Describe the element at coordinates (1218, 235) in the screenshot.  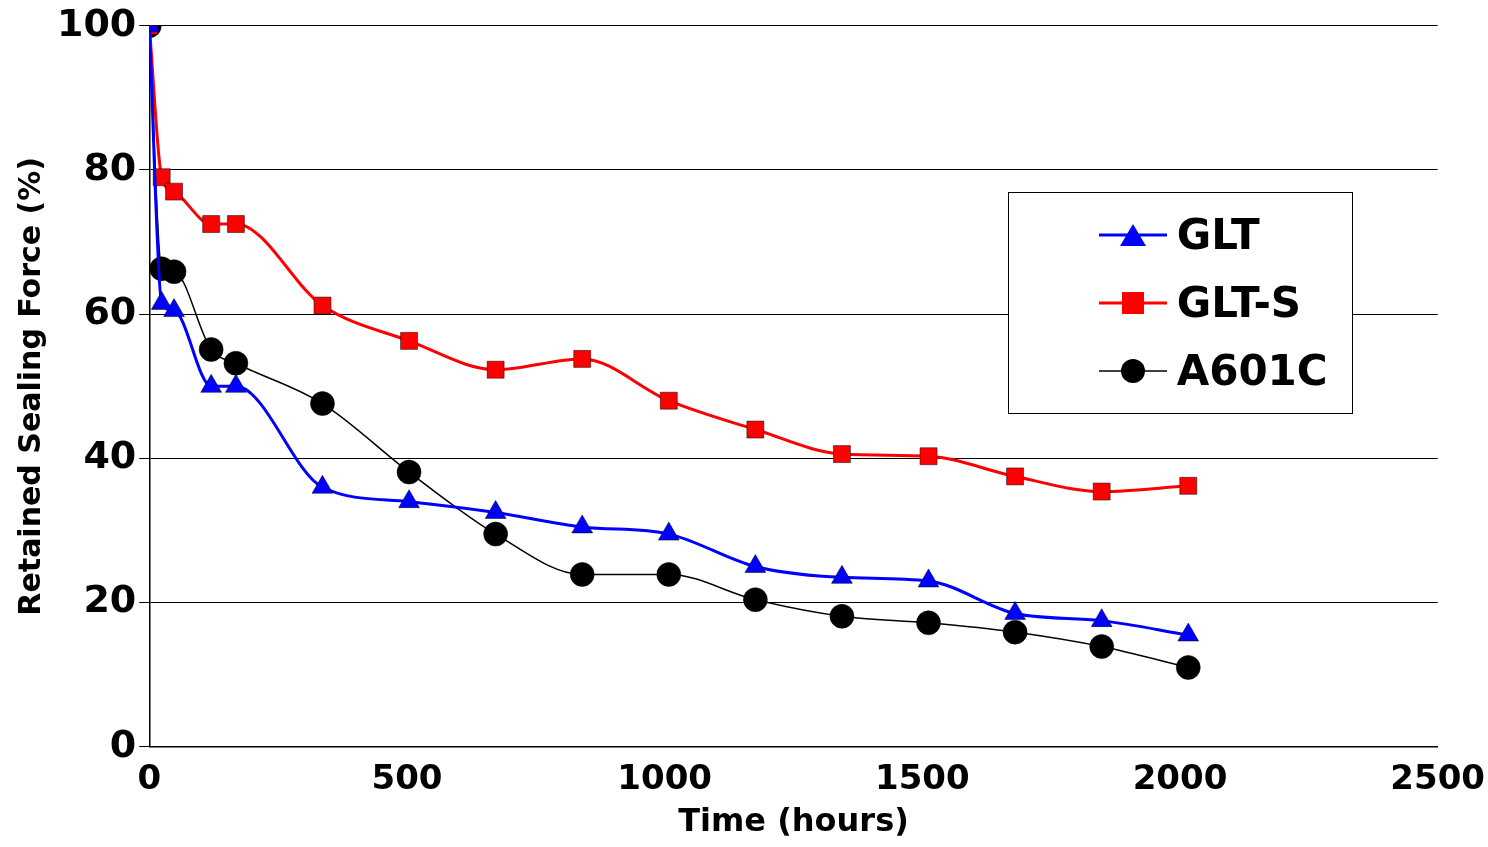
I see `legend-label: GLT` at that location.